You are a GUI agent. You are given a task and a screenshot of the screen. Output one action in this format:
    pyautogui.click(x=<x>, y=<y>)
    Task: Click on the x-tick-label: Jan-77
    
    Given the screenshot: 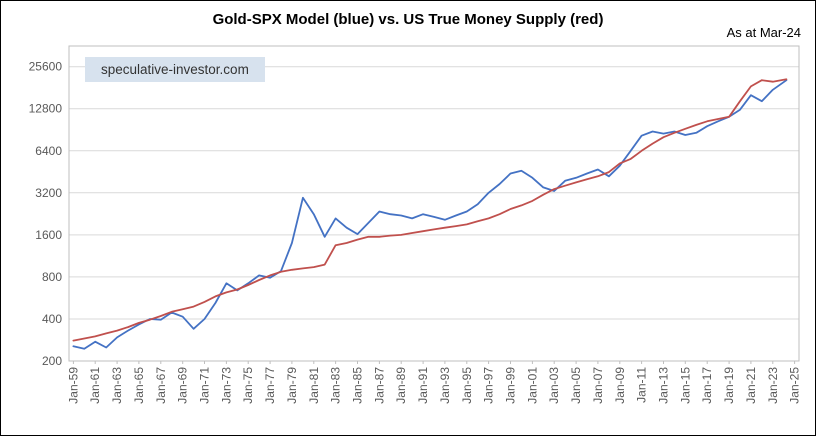 What is the action you would take?
    pyautogui.click(x=270, y=385)
    